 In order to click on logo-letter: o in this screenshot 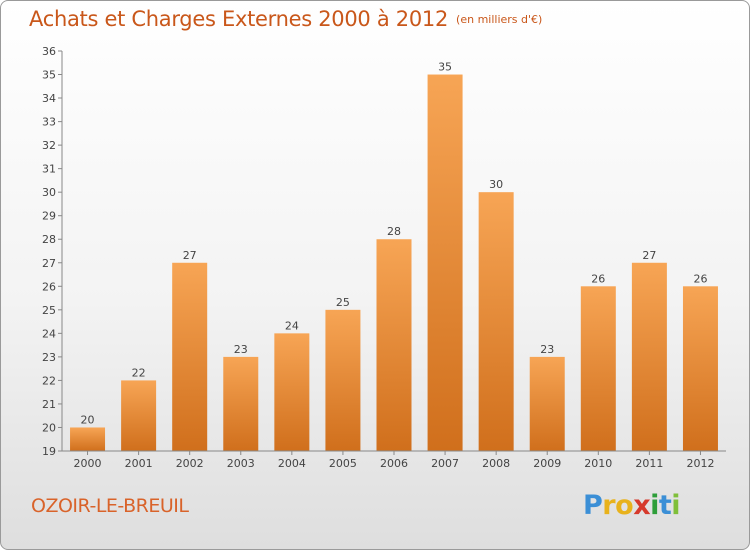, I will do `click(624, 505)`.